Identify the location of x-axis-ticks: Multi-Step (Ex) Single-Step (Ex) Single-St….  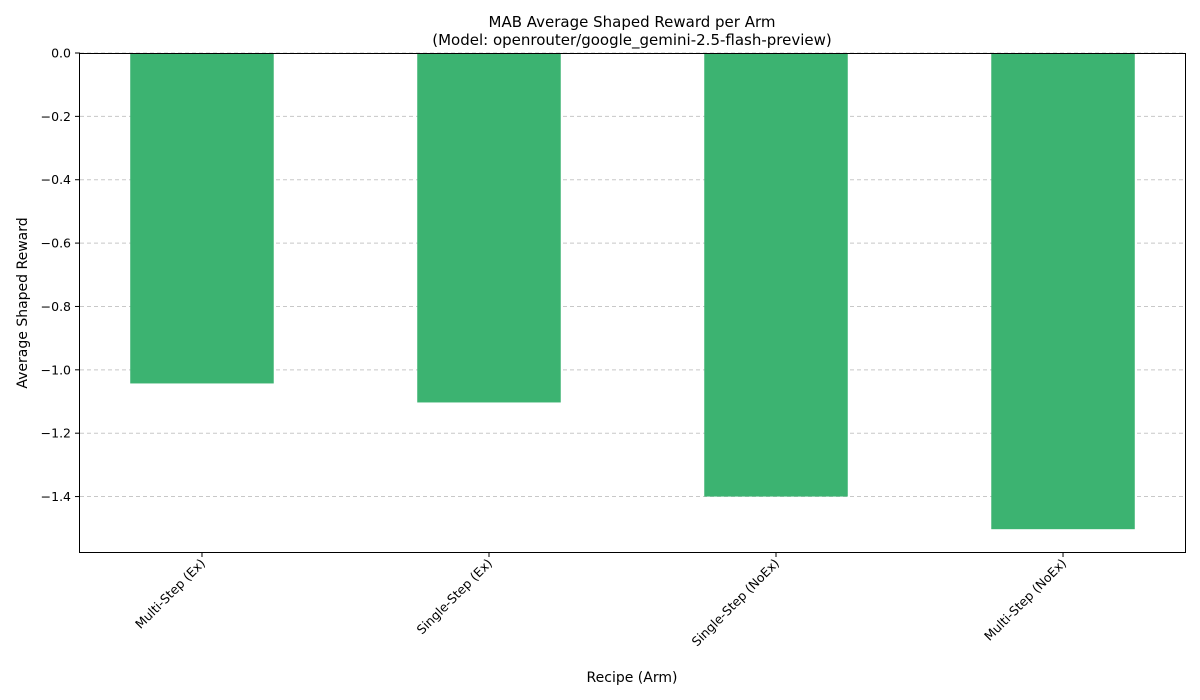
(600, 600).